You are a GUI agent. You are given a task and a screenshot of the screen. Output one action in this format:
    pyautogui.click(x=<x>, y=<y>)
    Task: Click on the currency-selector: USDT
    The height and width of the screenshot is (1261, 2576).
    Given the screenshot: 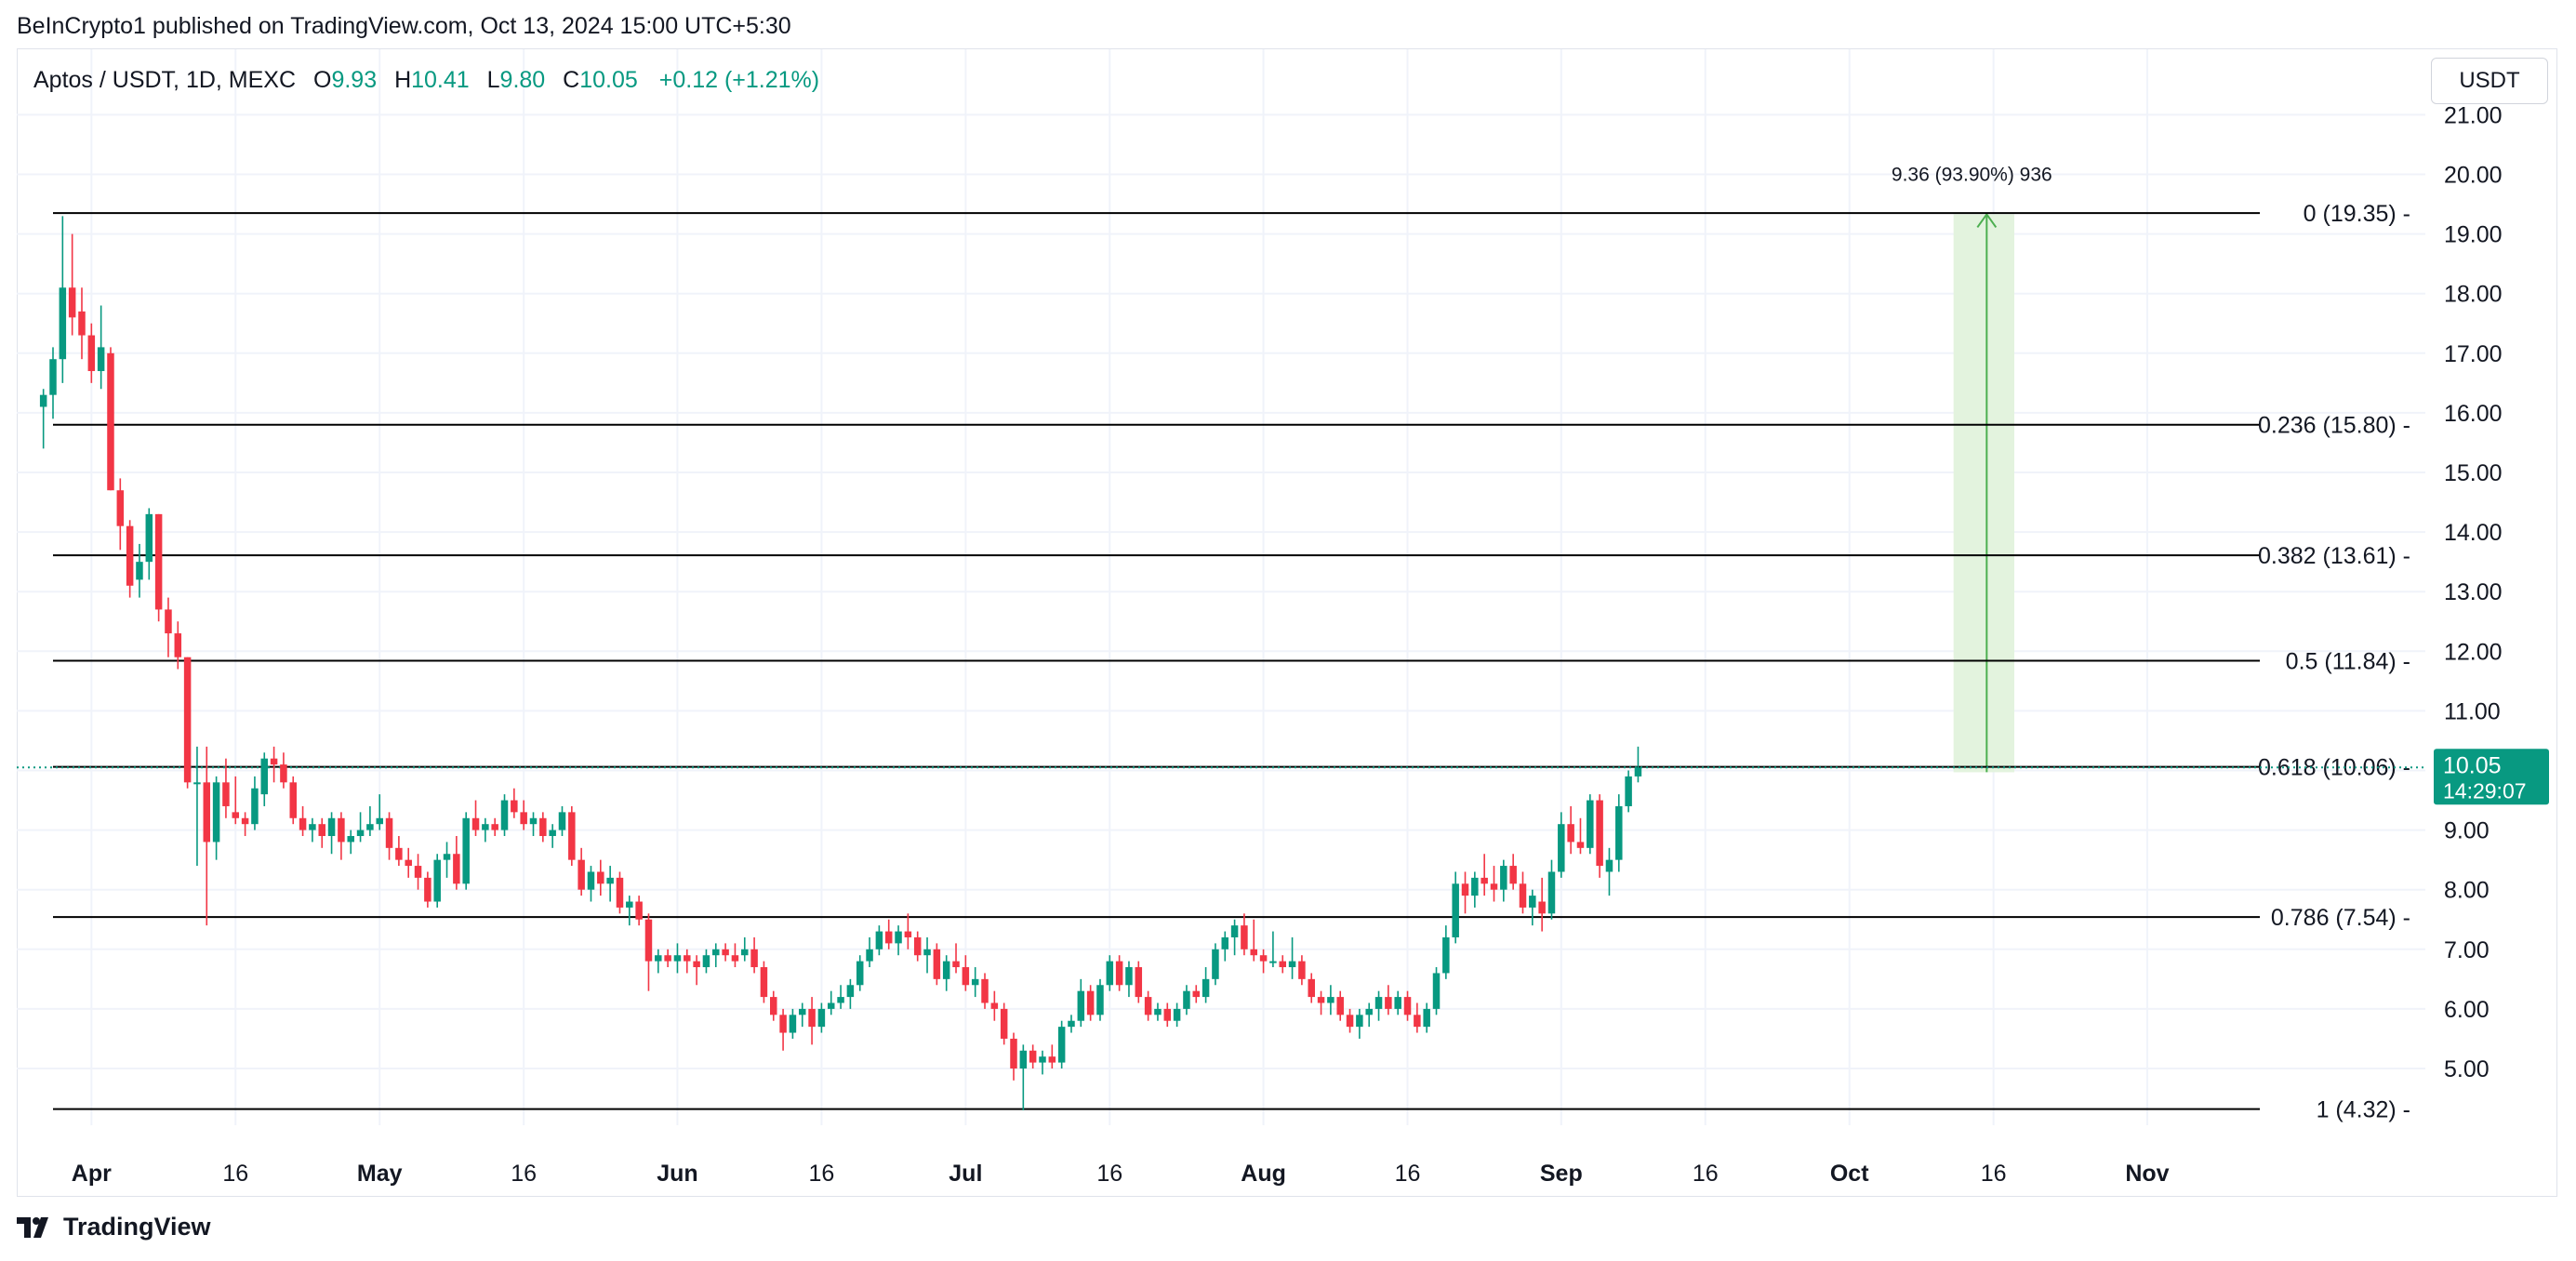 What is the action you would take?
    pyautogui.click(x=2489, y=81)
    